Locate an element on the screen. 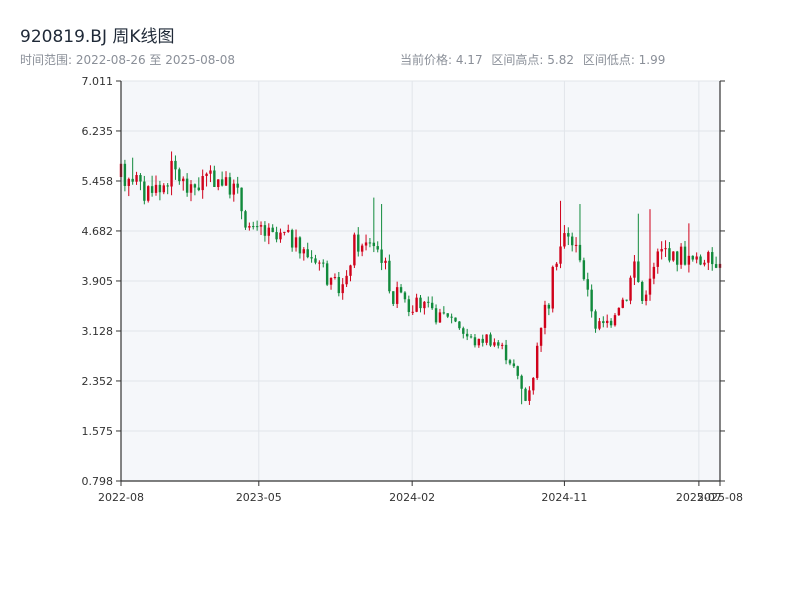 Image resolution: width=800 pixels, height=600 pixels. current-price-text: 当前价格: 4.17 is located at coordinates (441, 60).